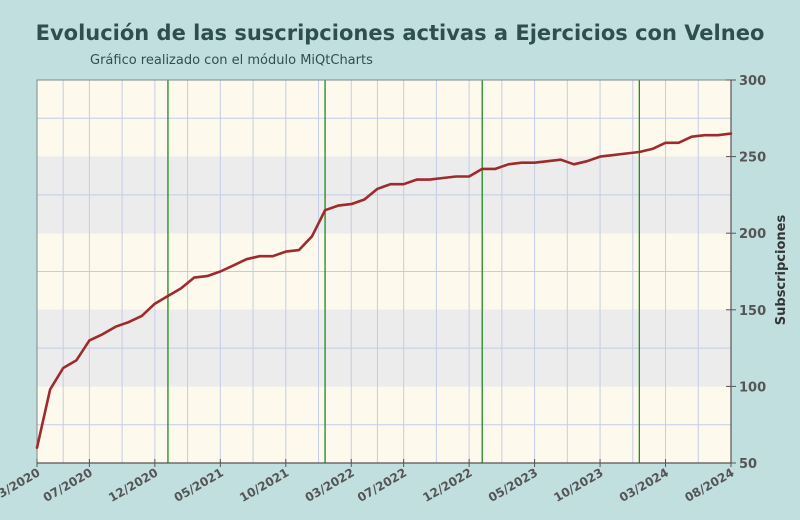 This screenshot has height=520, width=800. Describe the element at coordinates (21, 484) in the screenshot. I see `x-tick-label: 03/2020` at that location.